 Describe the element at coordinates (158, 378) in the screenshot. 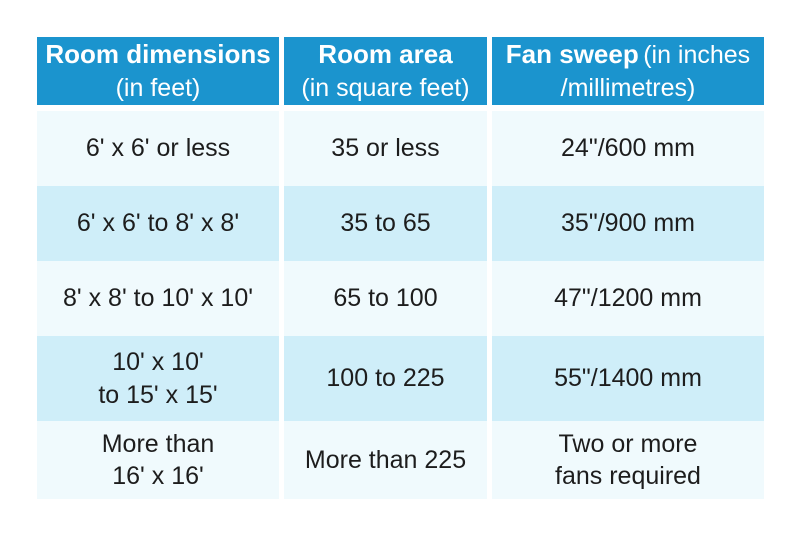

I see `cell-room-dimensions: 10' x 10' to 15' x 15'` at that location.